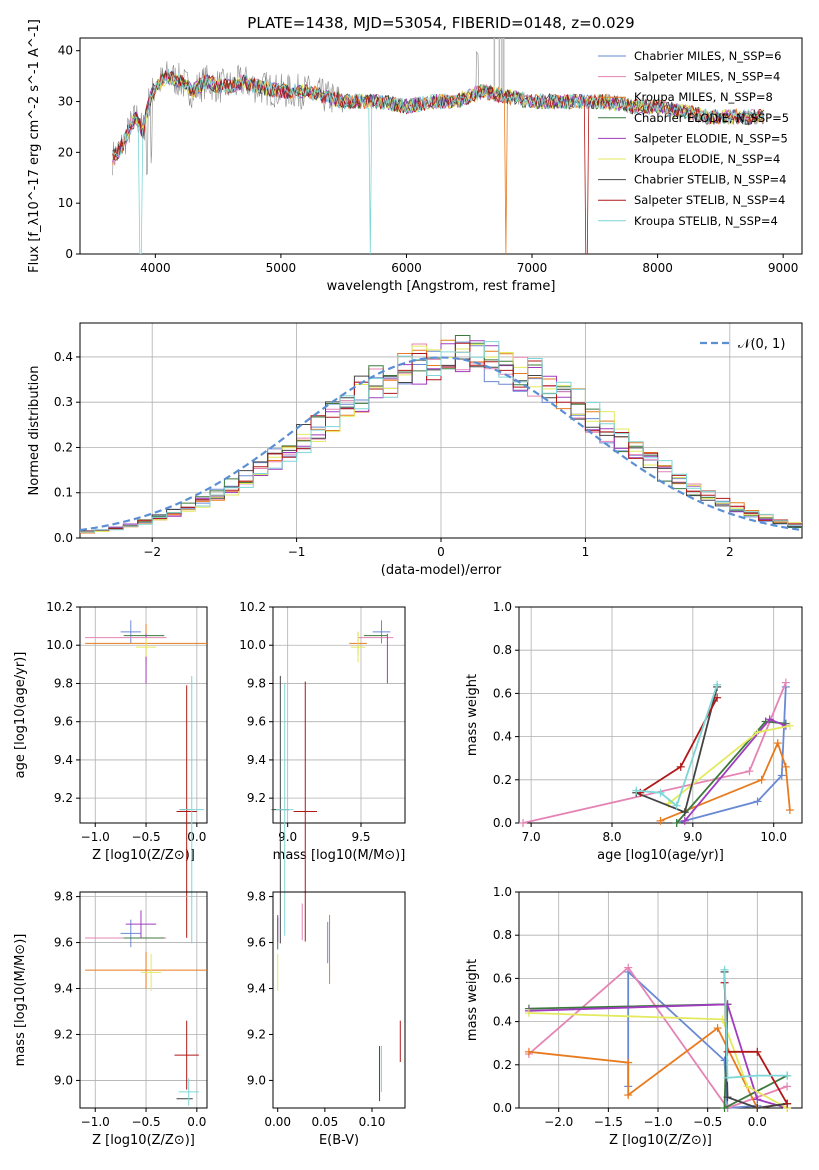 The height and width of the screenshot is (1170, 819). Describe the element at coordinates (63, 402) in the screenshot. I see `y-tick-label: 0.3` at that location.